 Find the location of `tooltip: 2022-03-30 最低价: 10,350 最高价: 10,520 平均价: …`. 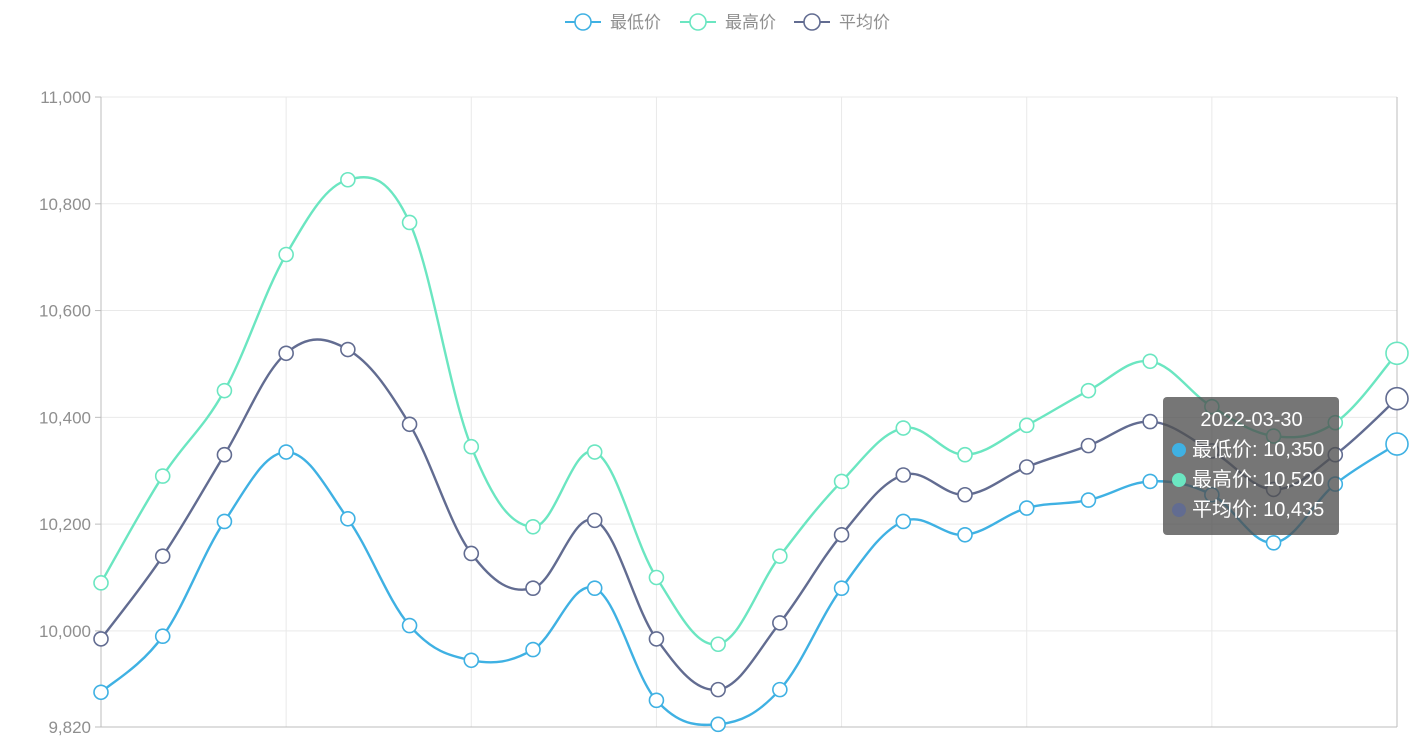

tooltip: 2022-03-30 最低价: 10,350 最高价: 10,520 平均价: … is located at coordinates (1251, 466).